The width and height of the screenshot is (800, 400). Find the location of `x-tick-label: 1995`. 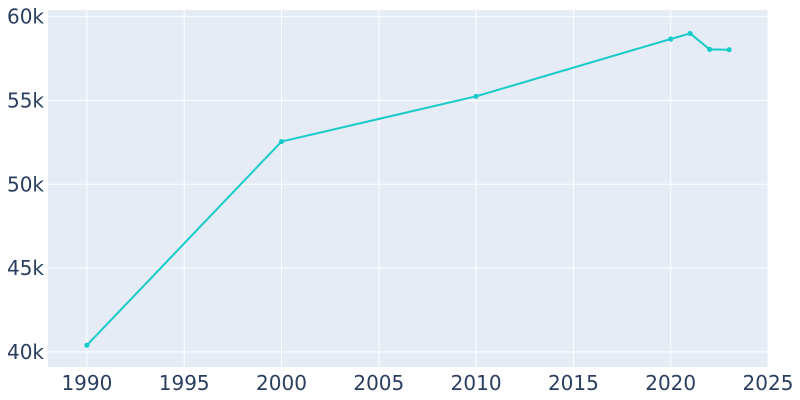

x-tick-label: 1995 is located at coordinates (184, 383).